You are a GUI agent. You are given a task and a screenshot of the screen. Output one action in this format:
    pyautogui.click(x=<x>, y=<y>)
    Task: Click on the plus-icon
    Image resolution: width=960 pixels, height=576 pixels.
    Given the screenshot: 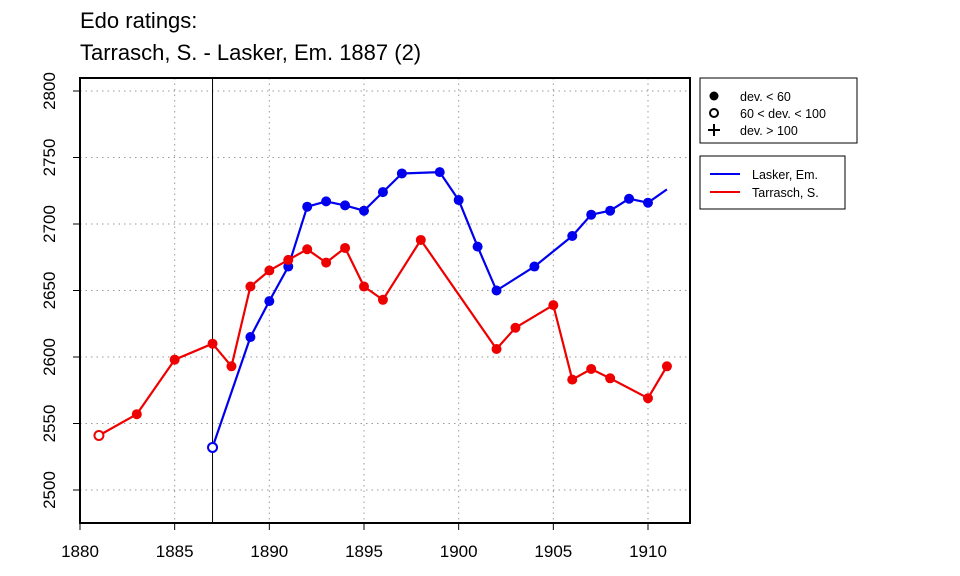 What is the action you would take?
    pyautogui.click(x=714, y=130)
    